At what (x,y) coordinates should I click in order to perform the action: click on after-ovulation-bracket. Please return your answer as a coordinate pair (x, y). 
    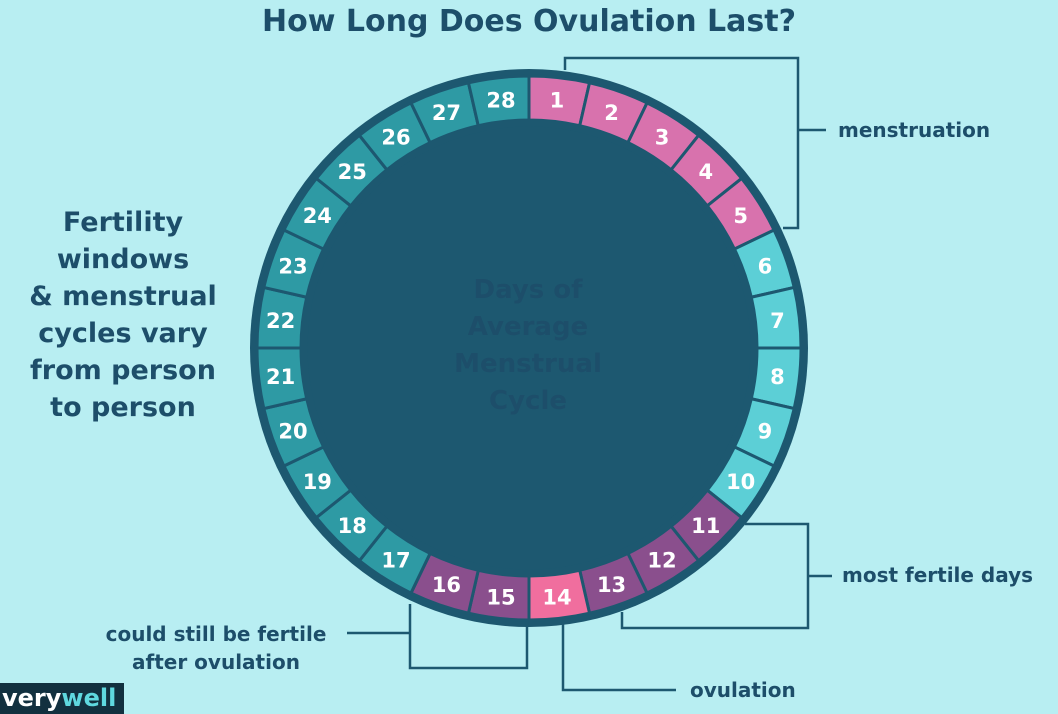
    Looking at the image, I should click on (468, 637).